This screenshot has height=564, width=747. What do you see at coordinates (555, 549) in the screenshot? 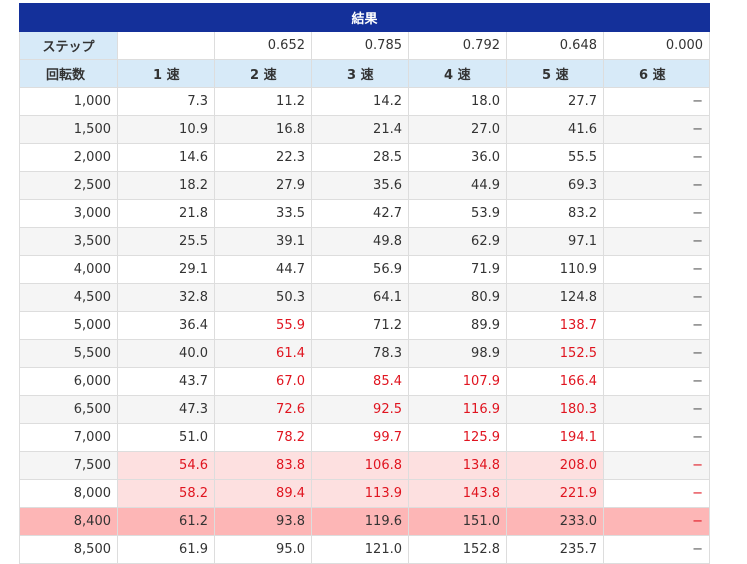
I see `speed-cell-gear-5: 235.7` at bounding box center [555, 549].